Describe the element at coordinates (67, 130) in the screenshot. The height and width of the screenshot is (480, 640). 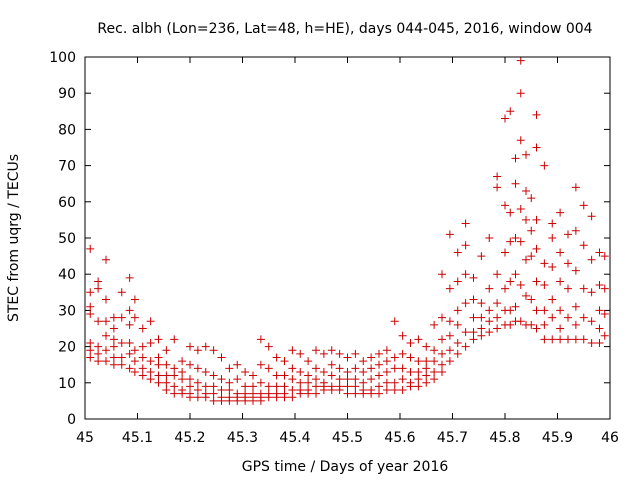
I see `y-tick-label: 80` at that location.